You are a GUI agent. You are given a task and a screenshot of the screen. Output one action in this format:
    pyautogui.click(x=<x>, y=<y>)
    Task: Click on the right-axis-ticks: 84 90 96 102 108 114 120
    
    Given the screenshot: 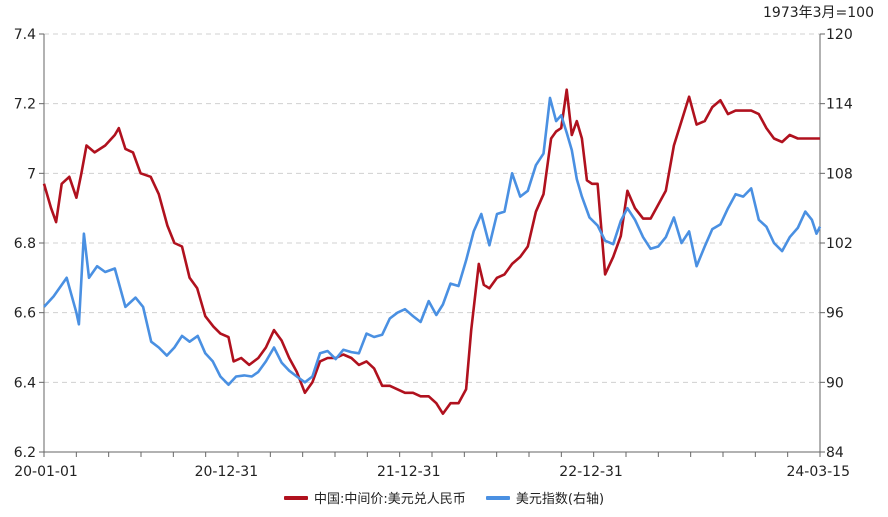 What is the action you would take?
    pyautogui.click(x=839, y=244)
    